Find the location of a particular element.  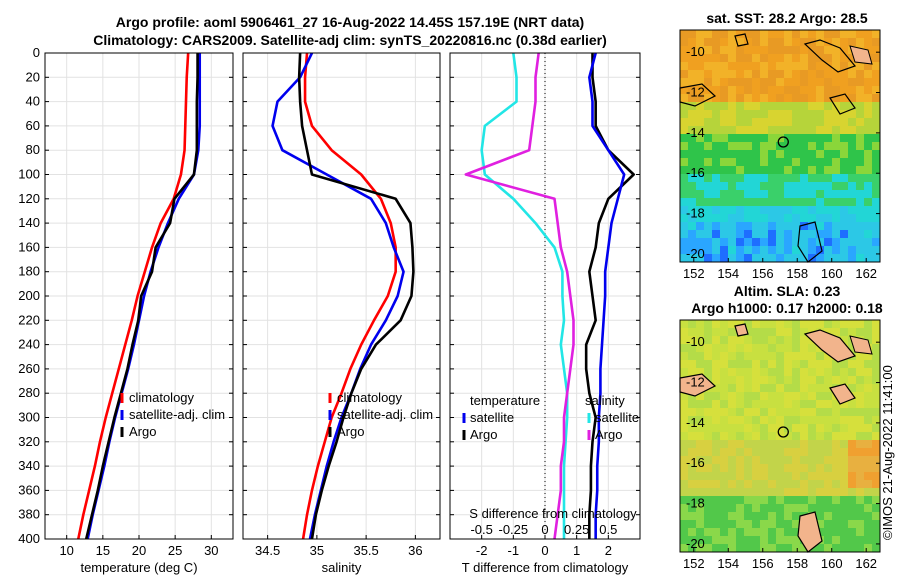

x-tick-label: 35 is located at coordinates (317, 550).